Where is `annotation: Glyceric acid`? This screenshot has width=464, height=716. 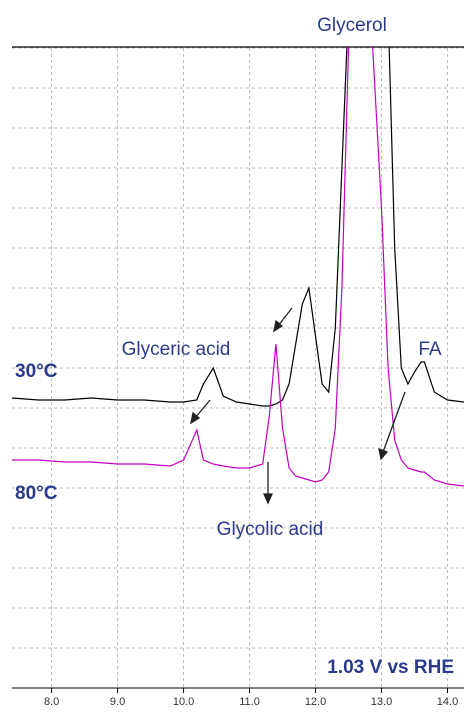
annotation: Glyceric acid is located at coordinates (176, 349).